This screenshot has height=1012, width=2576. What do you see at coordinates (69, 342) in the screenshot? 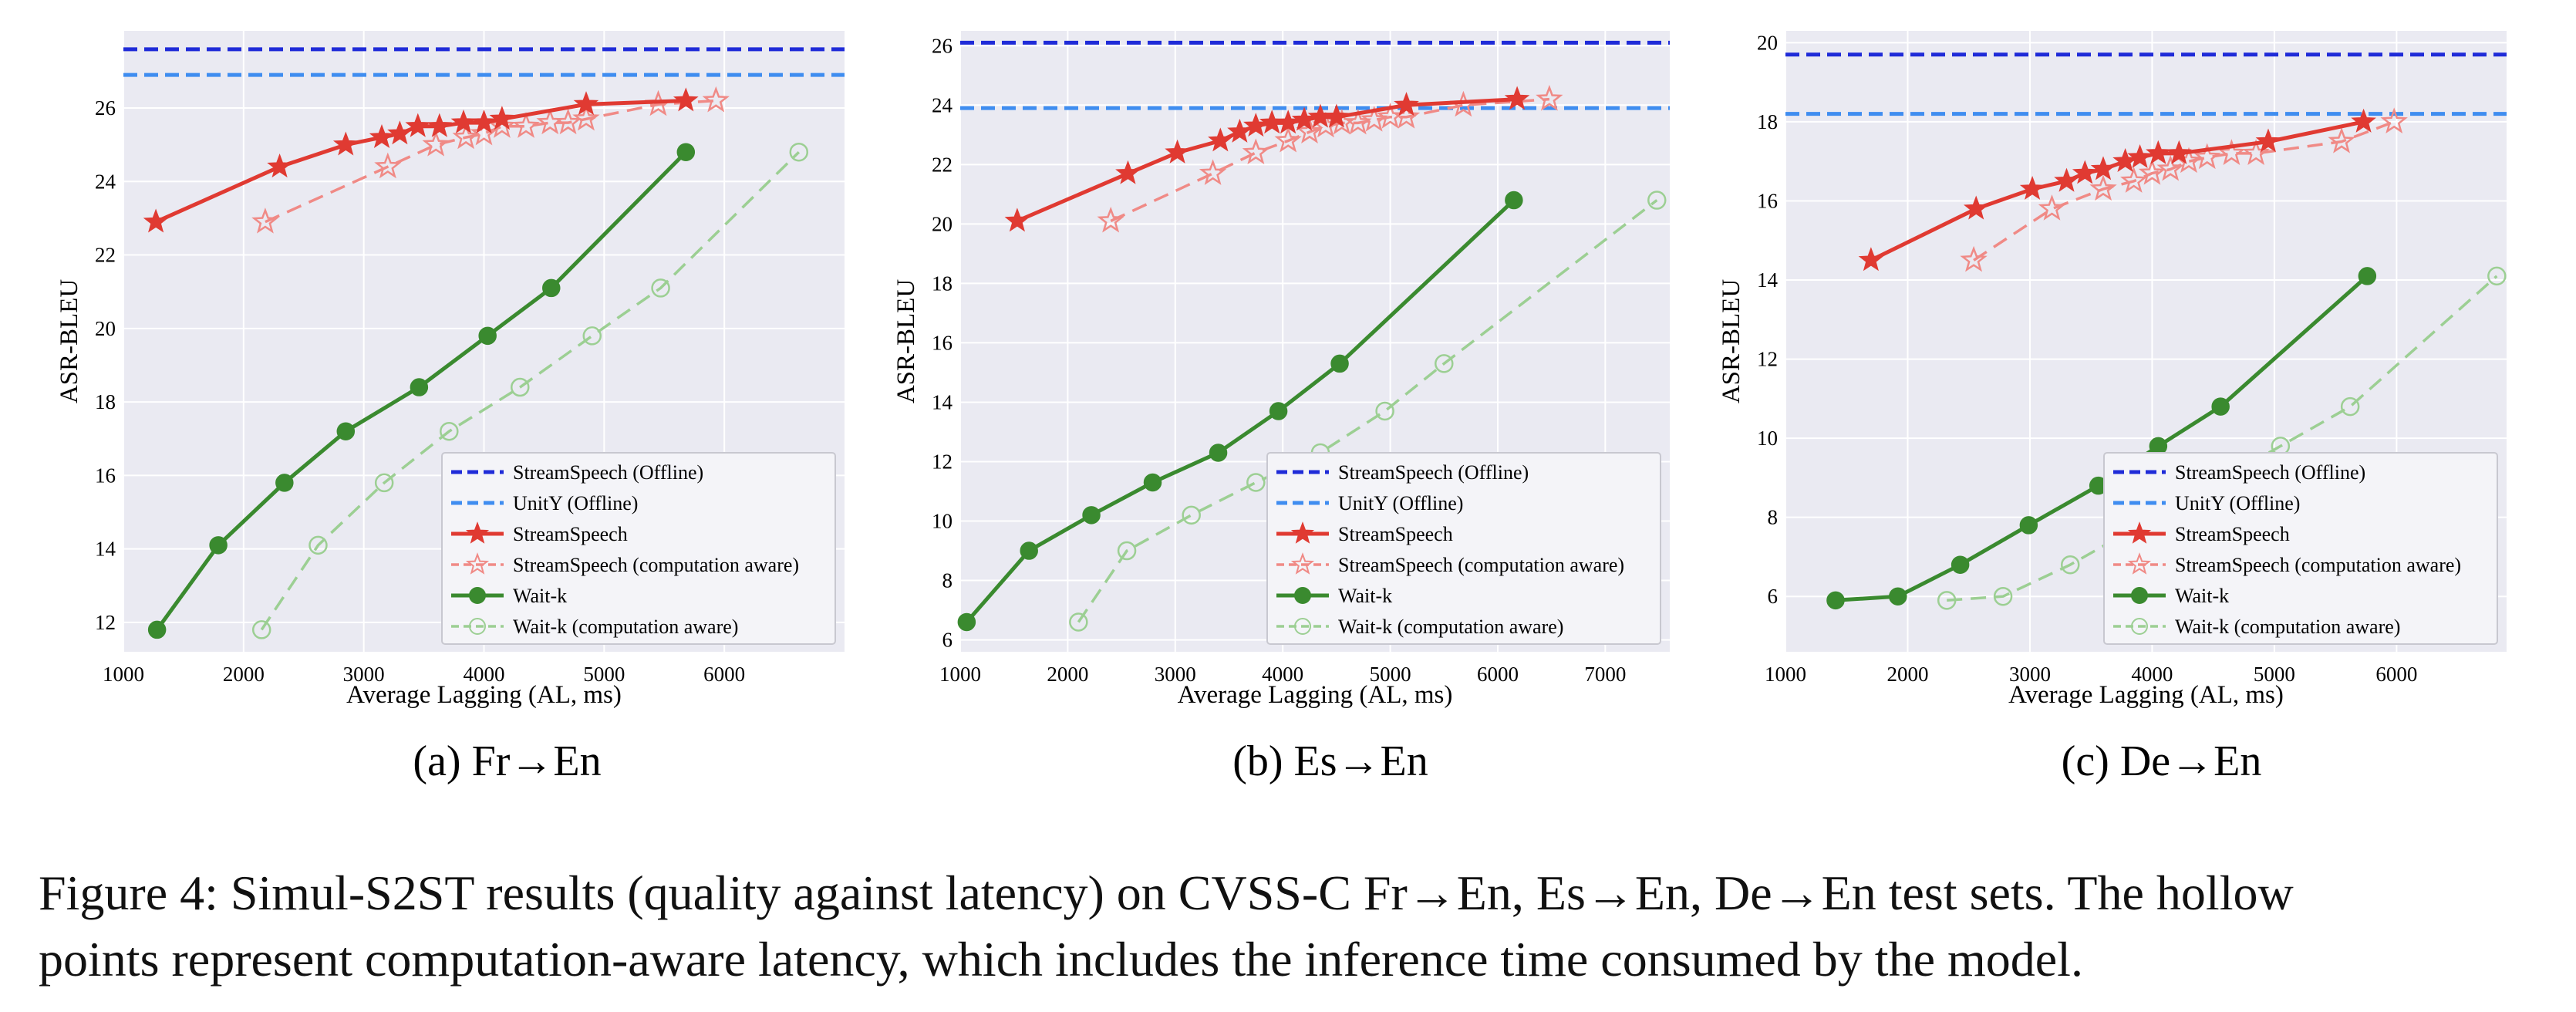
I see `y-axis-label: ASR-BLEU` at bounding box center [69, 342].